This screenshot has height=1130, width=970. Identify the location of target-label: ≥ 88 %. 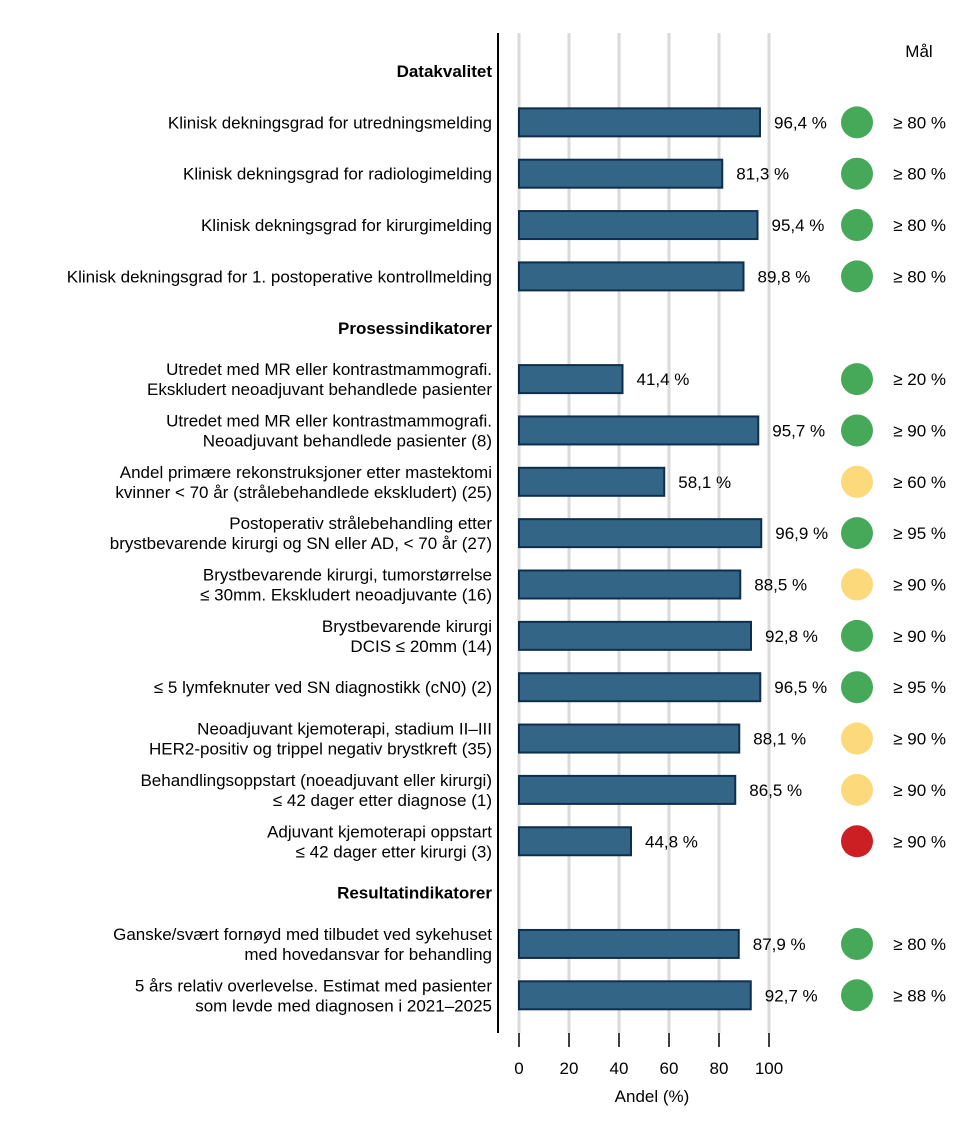
(919, 995).